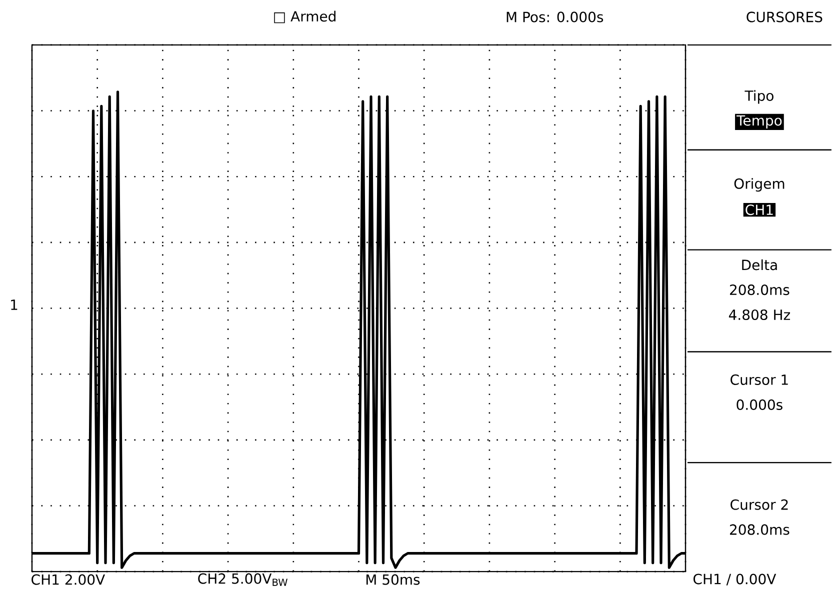 The width and height of the screenshot is (832, 593). I want to click on text: Tipo, so click(759, 97).